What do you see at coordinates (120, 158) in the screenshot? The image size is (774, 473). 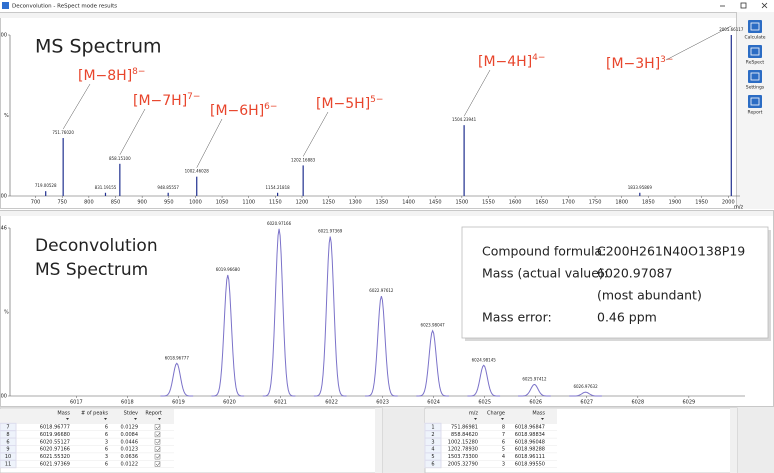 I see `peak-label: 858.15100` at bounding box center [120, 158].